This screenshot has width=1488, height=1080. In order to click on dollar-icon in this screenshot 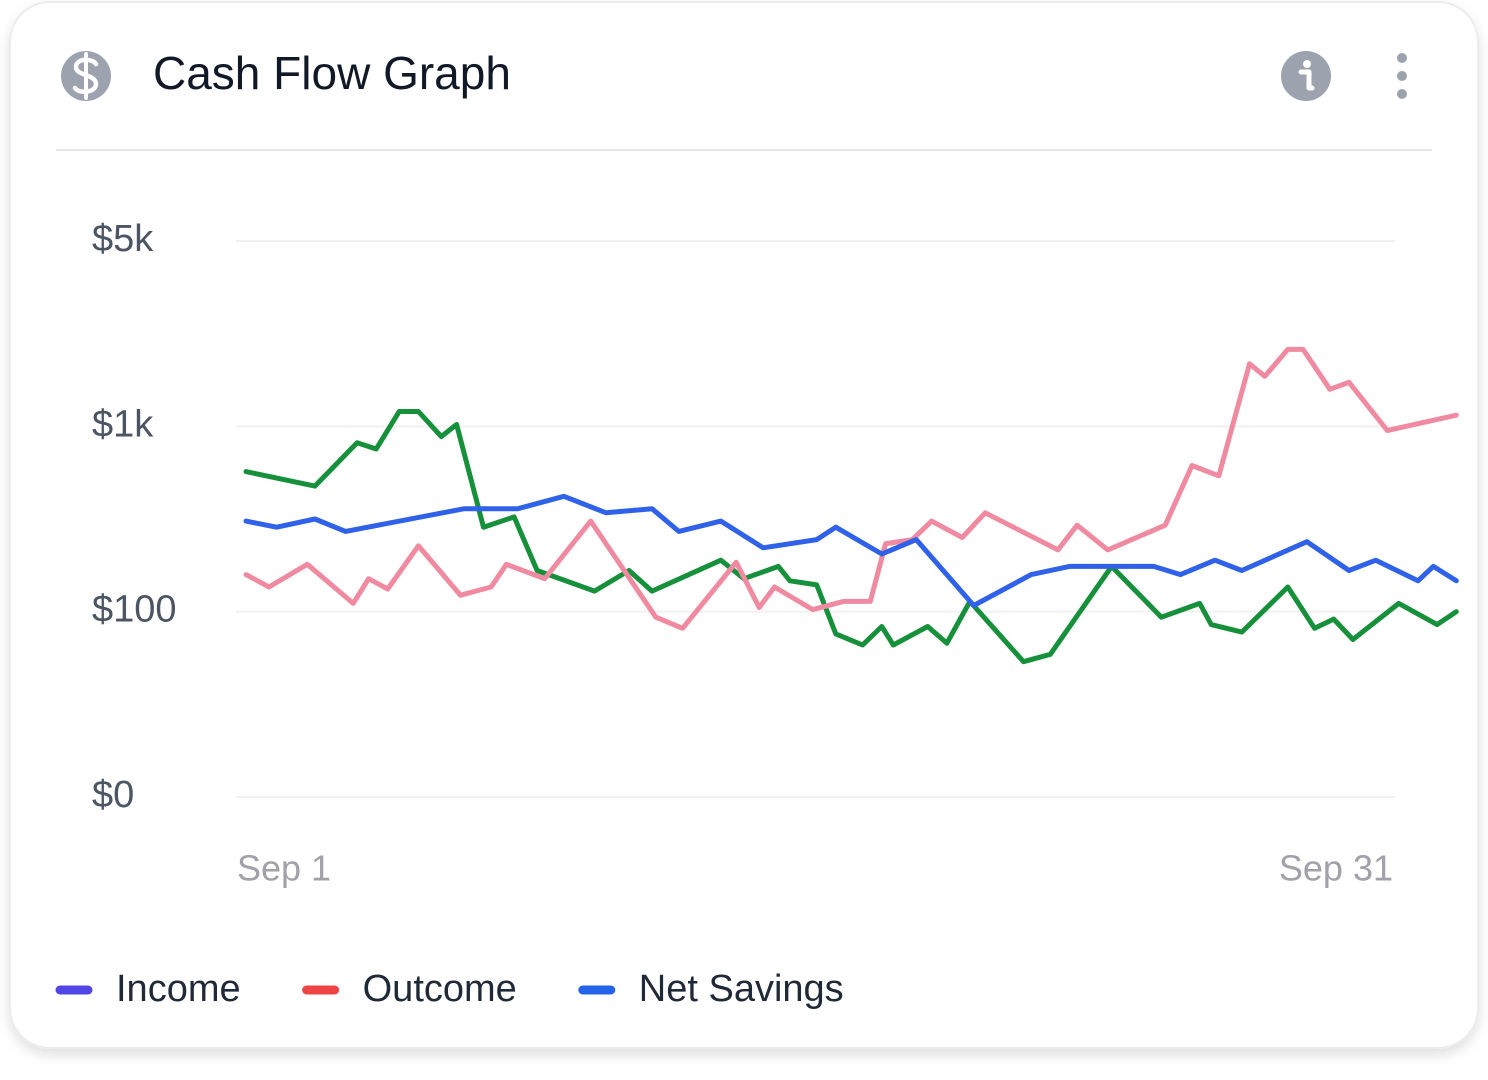, I will do `click(86, 76)`.